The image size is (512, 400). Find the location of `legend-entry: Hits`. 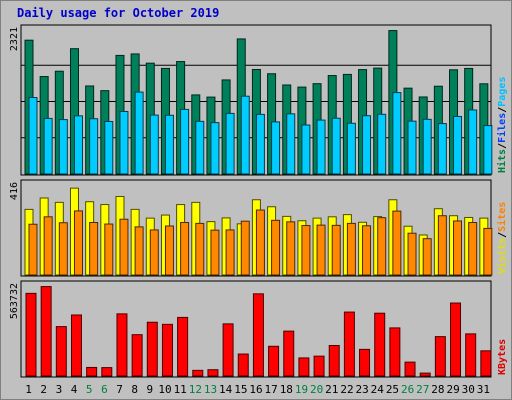

legend-entry: Hits is located at coordinates (502, 161).